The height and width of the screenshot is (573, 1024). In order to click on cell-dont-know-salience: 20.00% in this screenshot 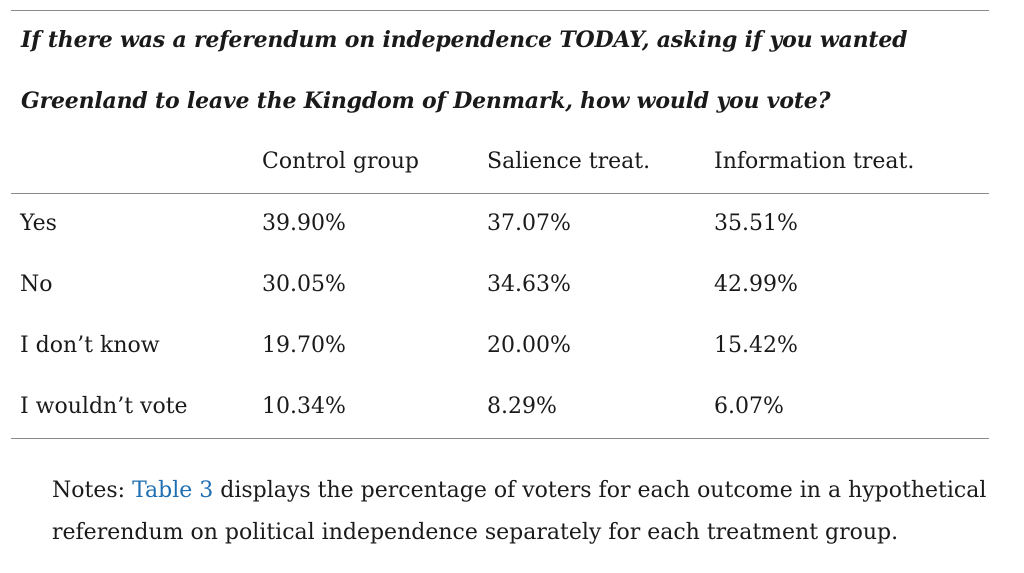, I will do `click(529, 345)`.